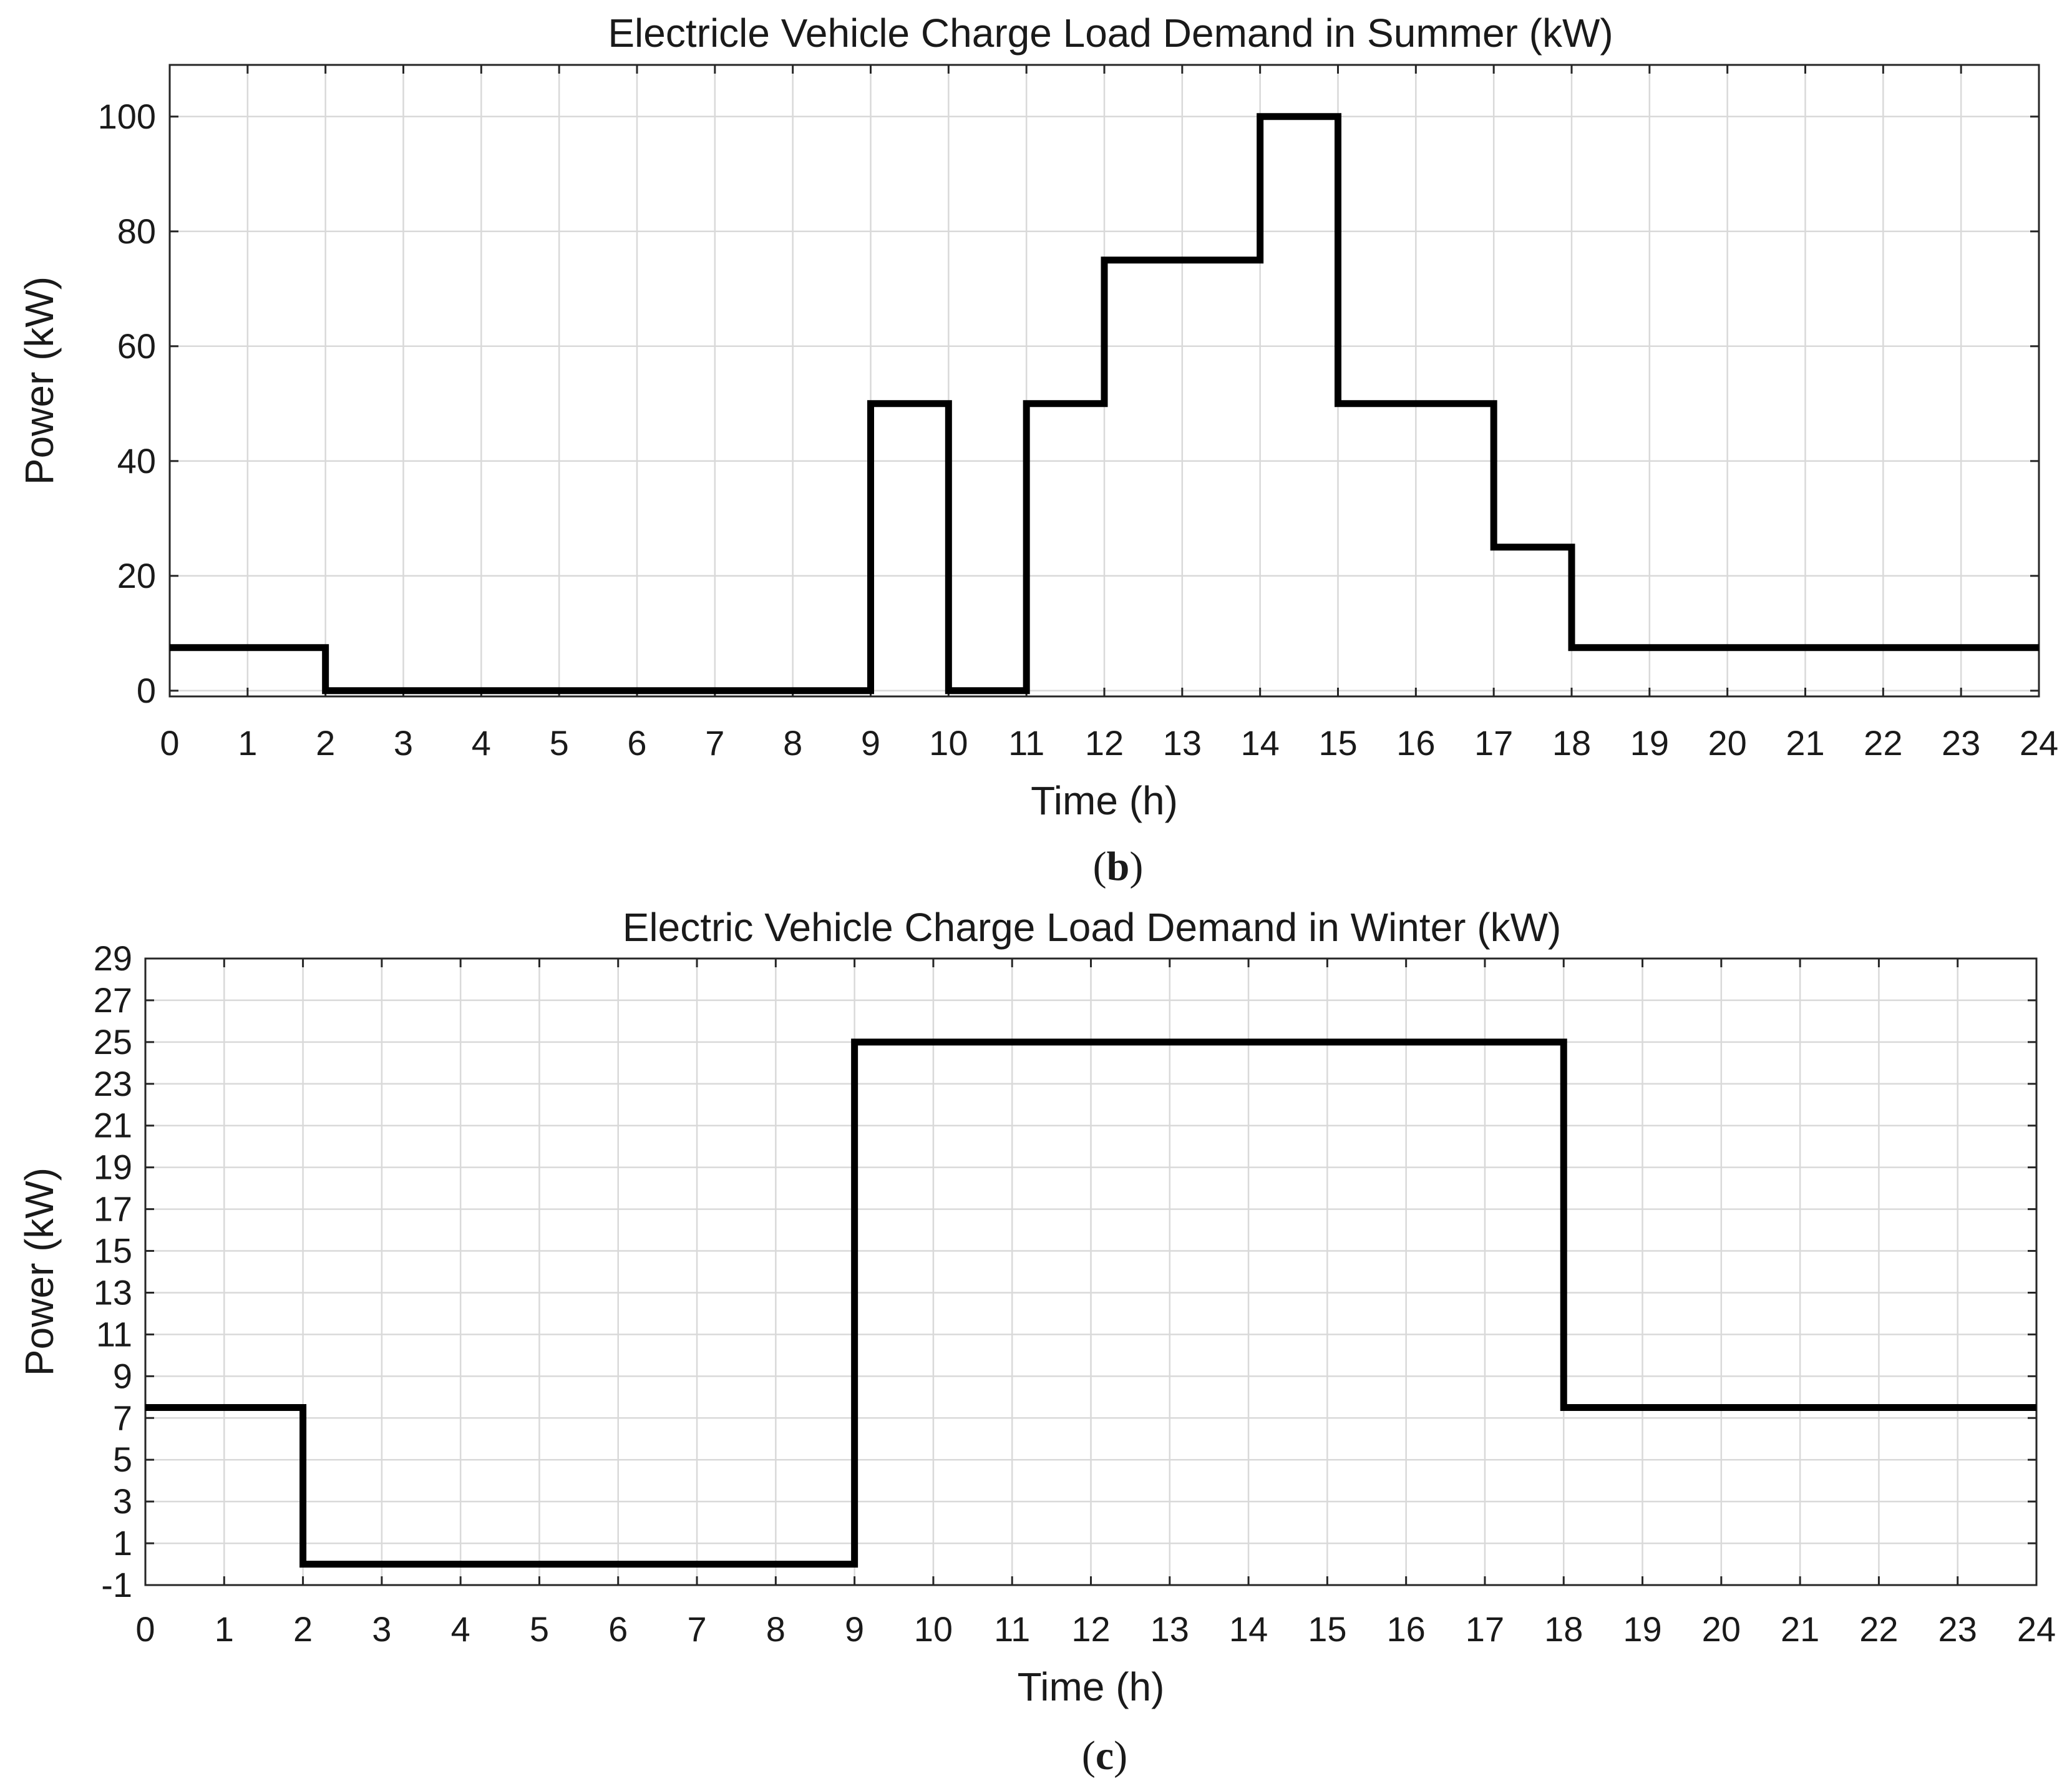 The height and width of the screenshot is (1786, 2072). What do you see at coordinates (123, 1459) in the screenshot?
I see `y-tick-label: 5` at bounding box center [123, 1459].